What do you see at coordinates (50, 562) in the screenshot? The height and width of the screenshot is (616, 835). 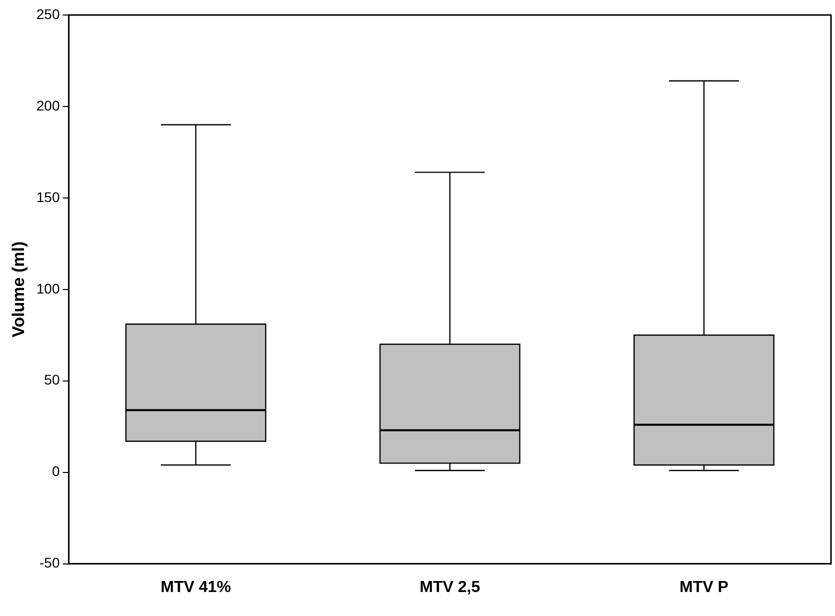 I see `y-tick-label: -50` at bounding box center [50, 562].